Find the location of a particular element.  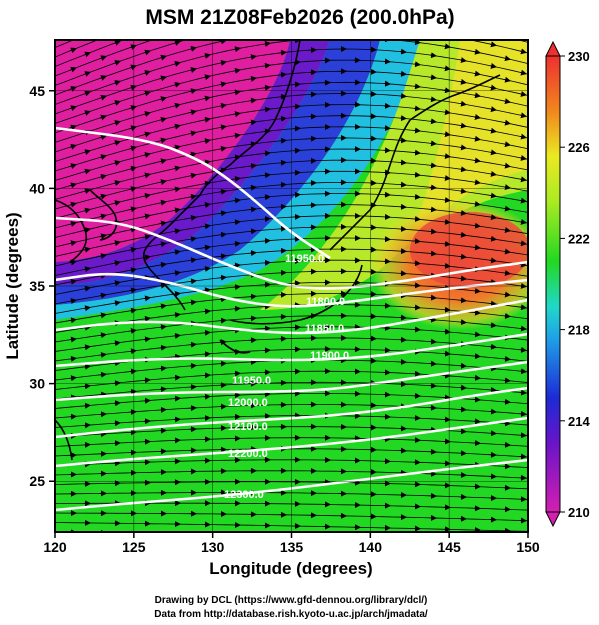

contour-label: 12300.0 is located at coordinates (244, 495).